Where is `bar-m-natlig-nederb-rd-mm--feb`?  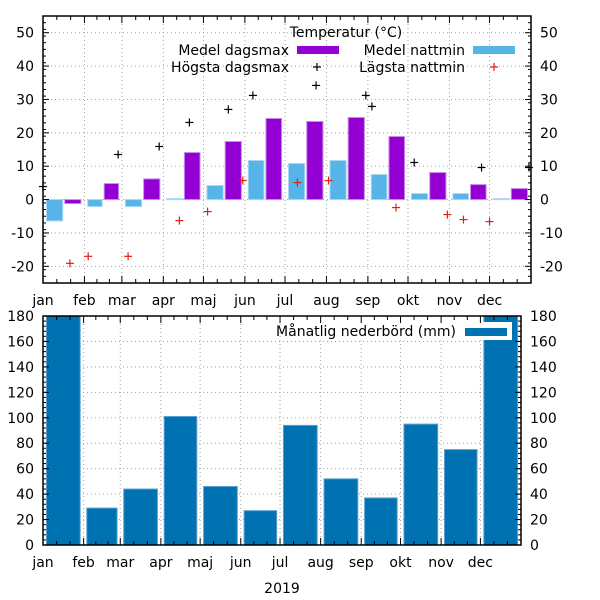 bar-m-natlig-nederb-rd-mm--feb is located at coordinates (102, 526).